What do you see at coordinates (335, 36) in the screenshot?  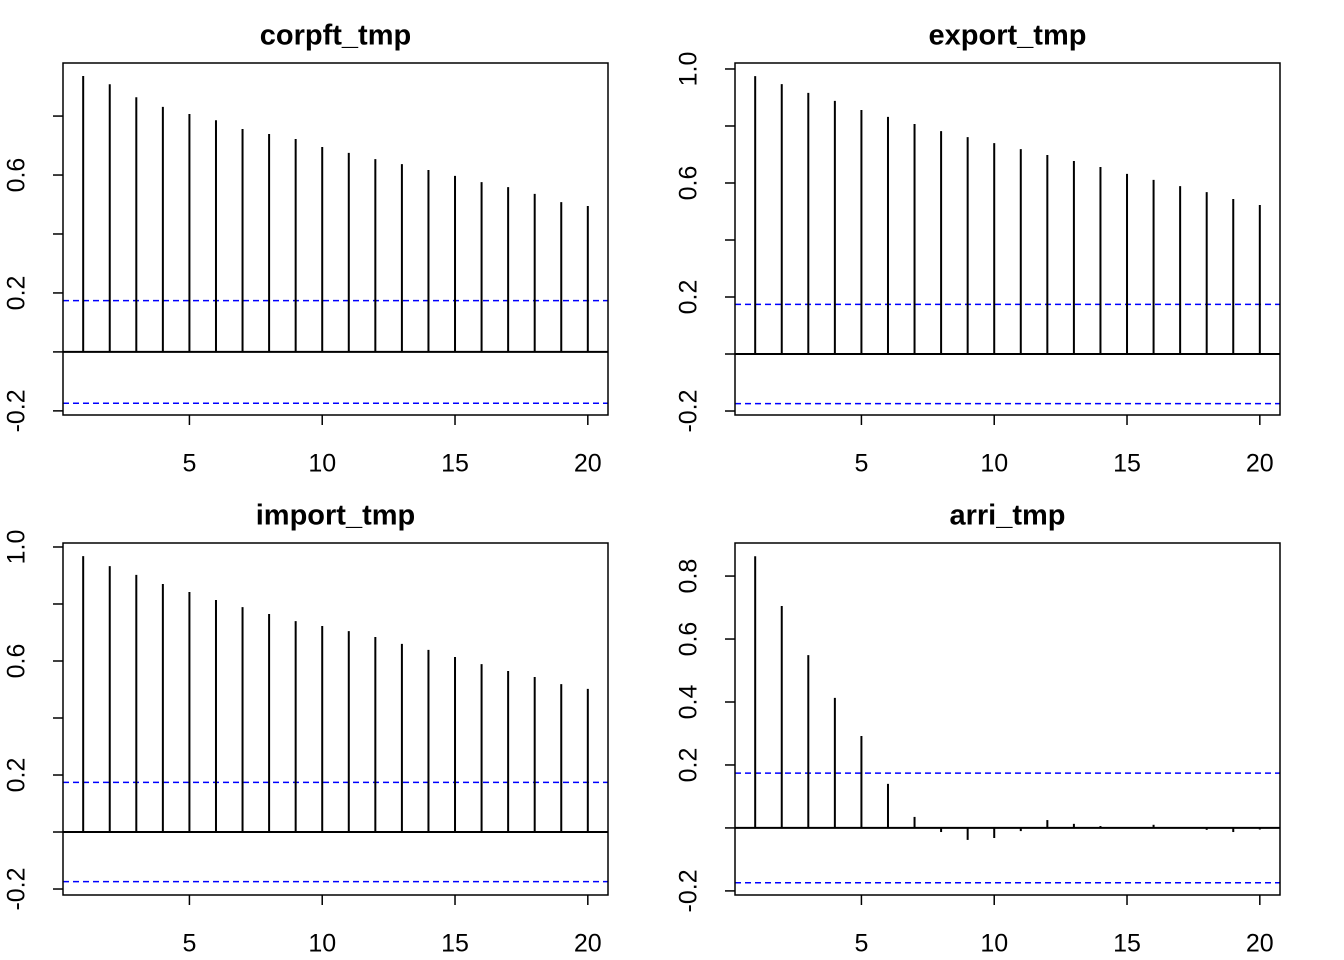 I see `chart-title: corpft_tmp` at bounding box center [335, 36].